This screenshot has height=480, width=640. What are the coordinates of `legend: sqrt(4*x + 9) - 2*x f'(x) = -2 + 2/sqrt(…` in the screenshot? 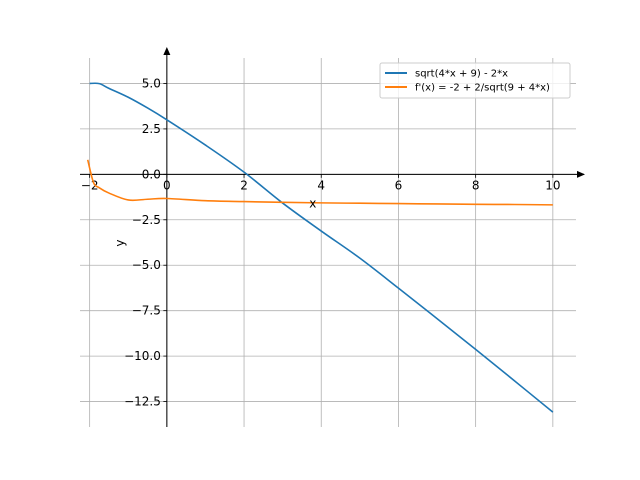 It's located at (475, 80).